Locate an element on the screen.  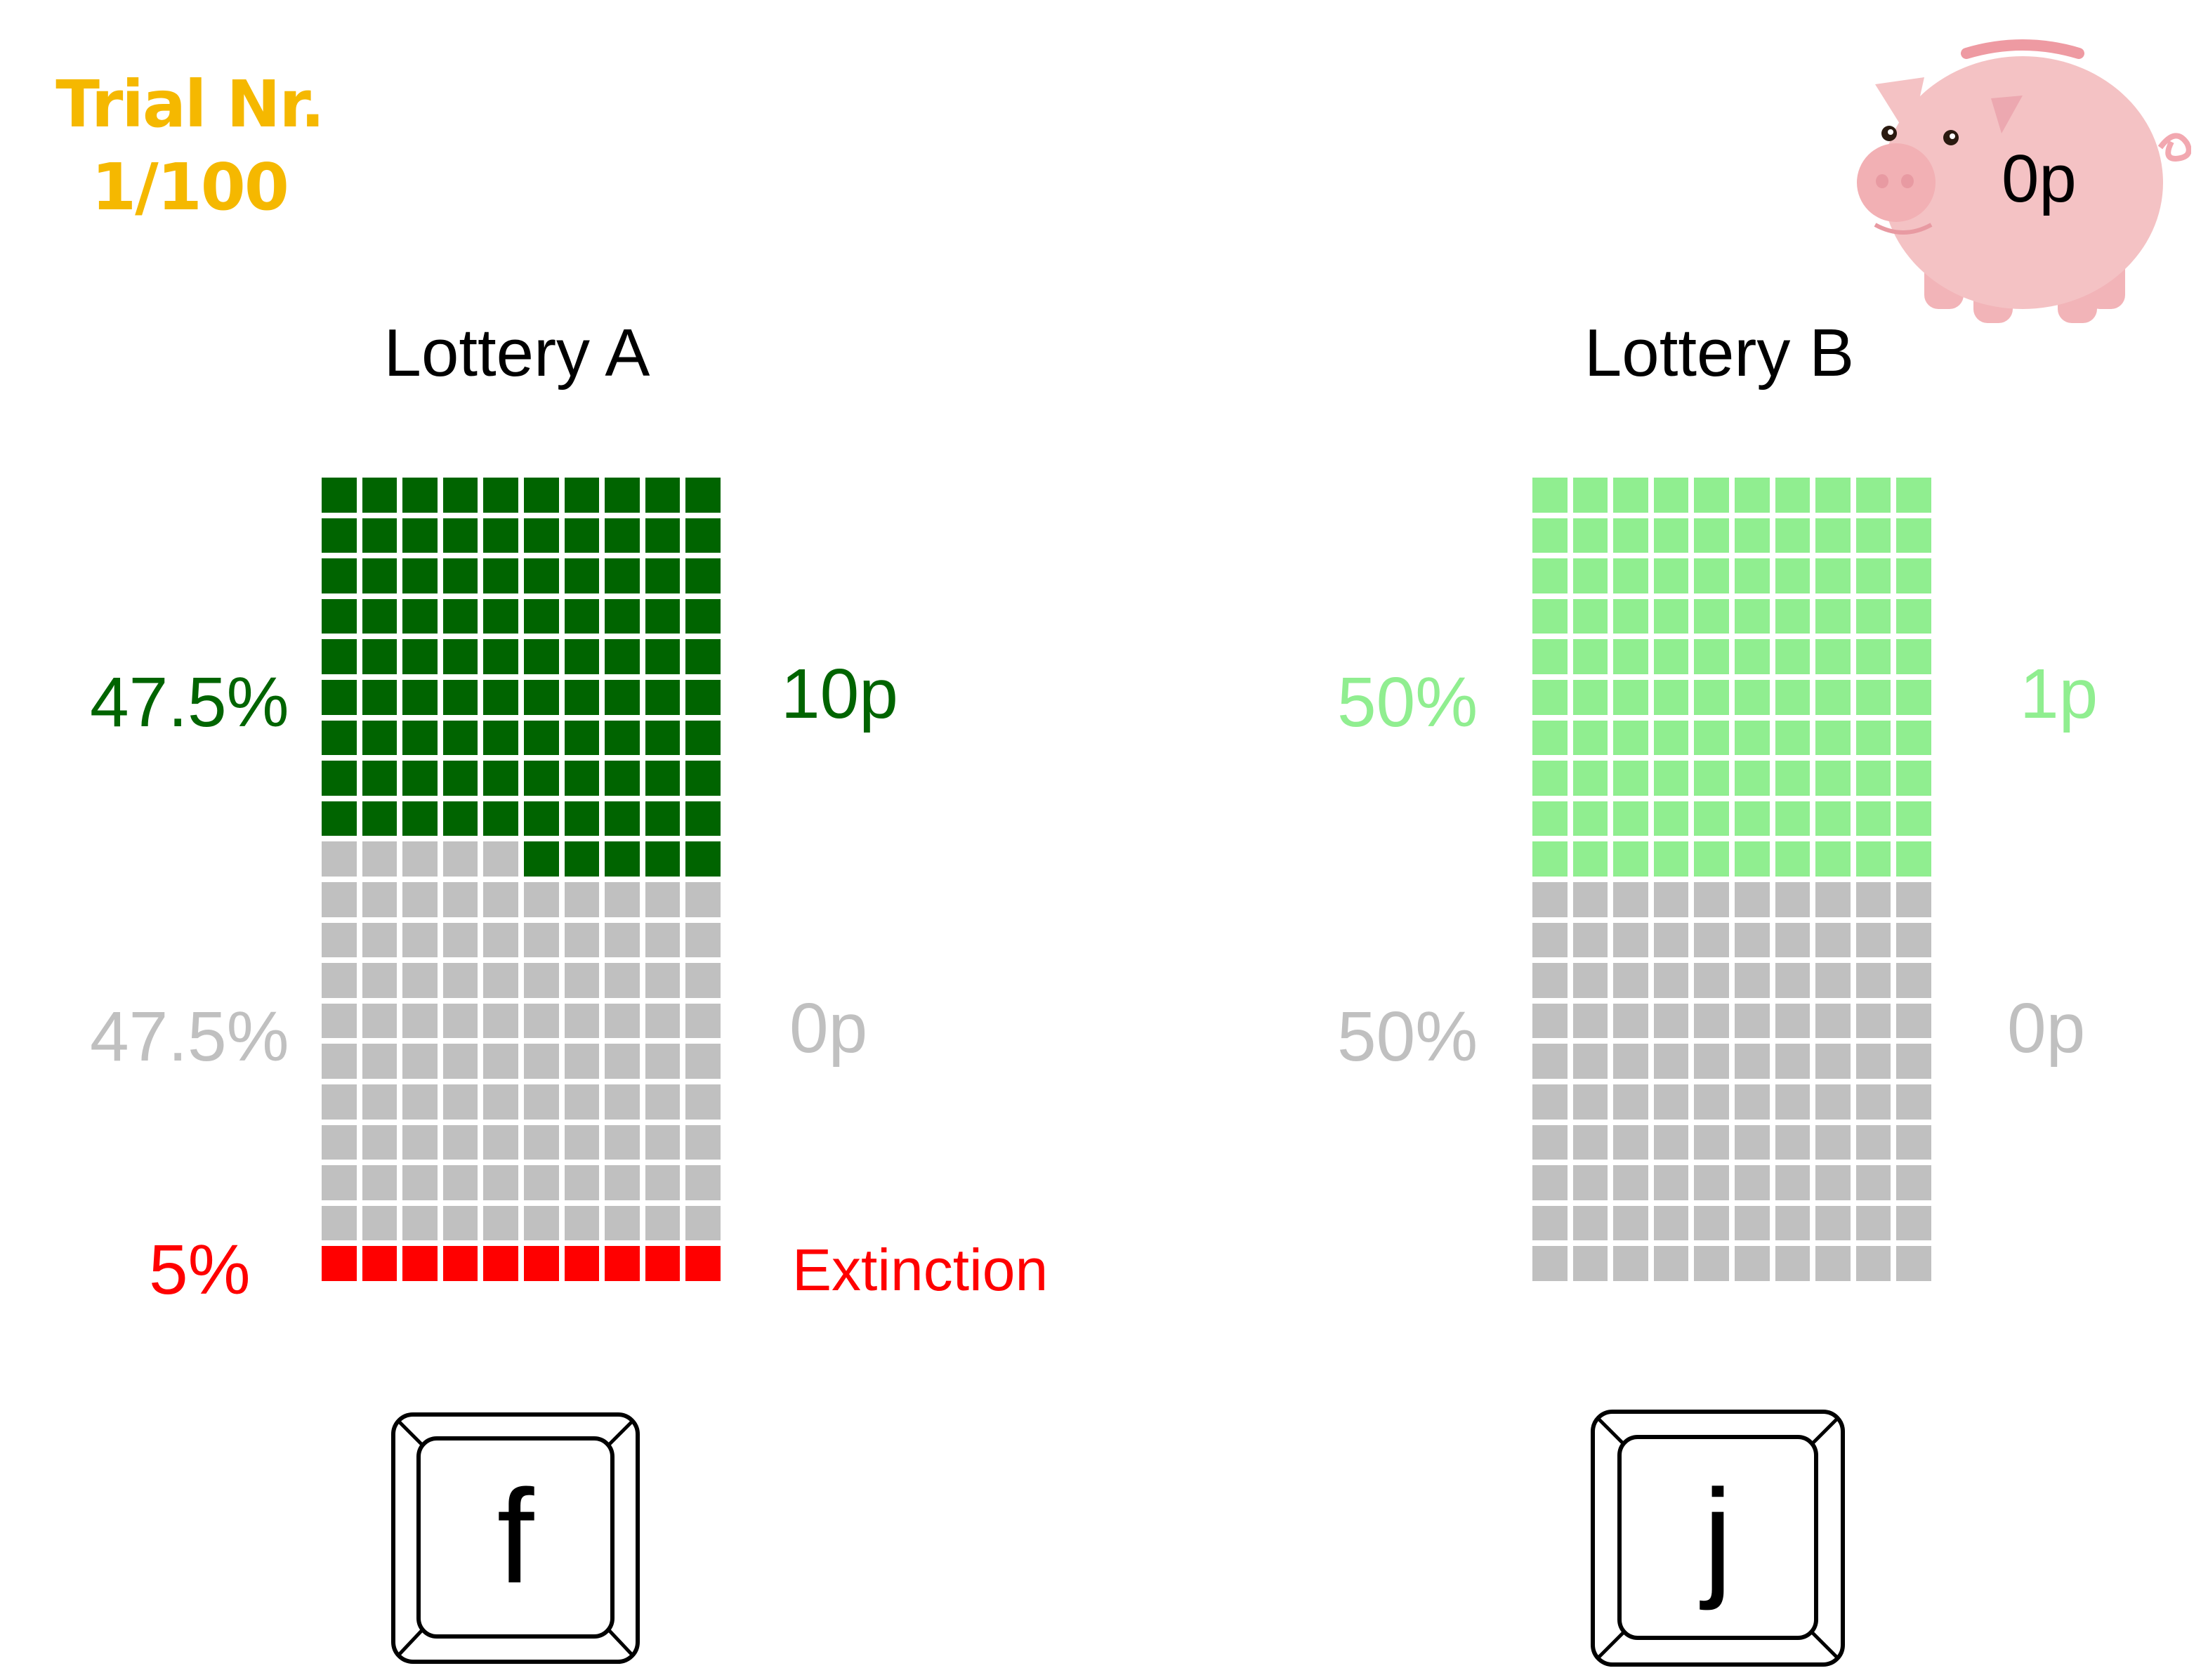
key-j-button: j is located at coordinates (1718, 1540).